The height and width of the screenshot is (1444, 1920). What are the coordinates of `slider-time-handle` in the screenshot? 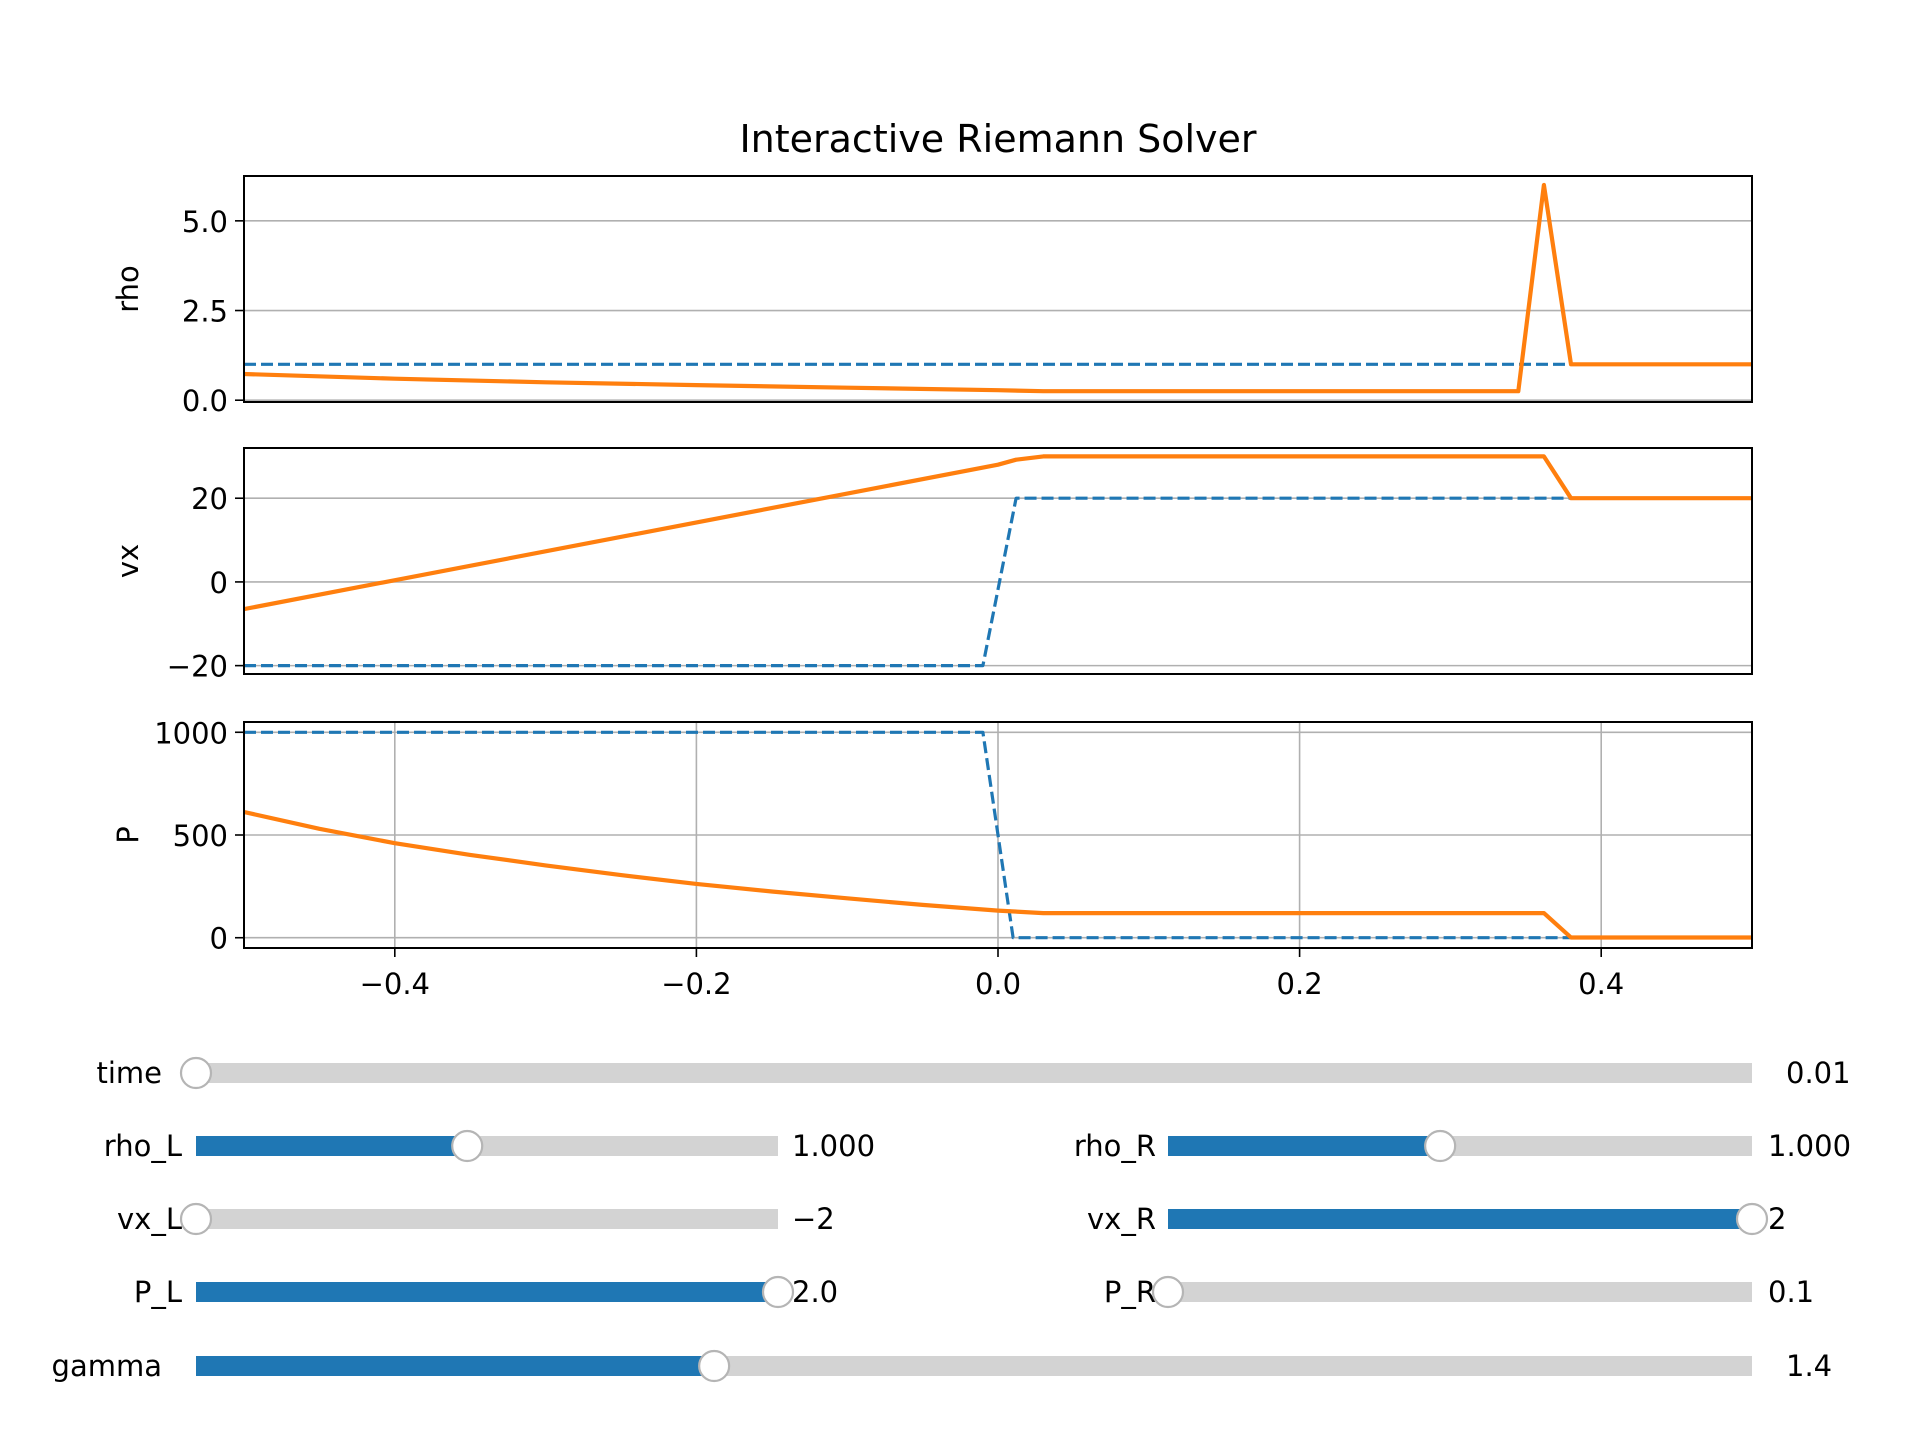 It's located at (196, 1073).